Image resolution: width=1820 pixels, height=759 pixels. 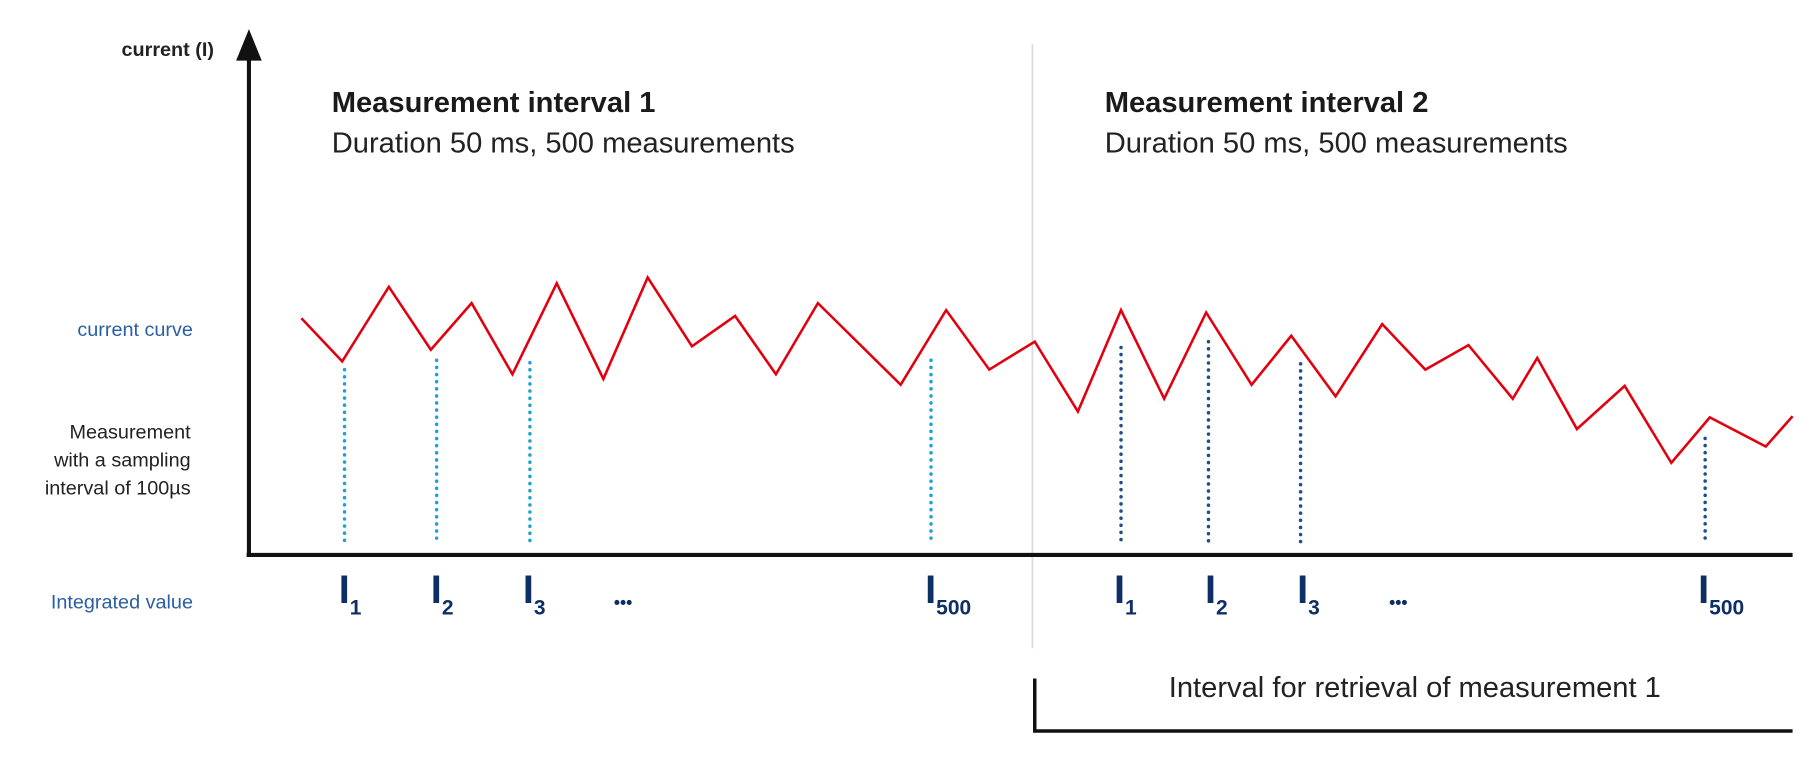 What do you see at coordinates (563, 144) in the screenshot?
I see `interval-1-subtitle: Duration 50 ms, 500 measurements` at bounding box center [563, 144].